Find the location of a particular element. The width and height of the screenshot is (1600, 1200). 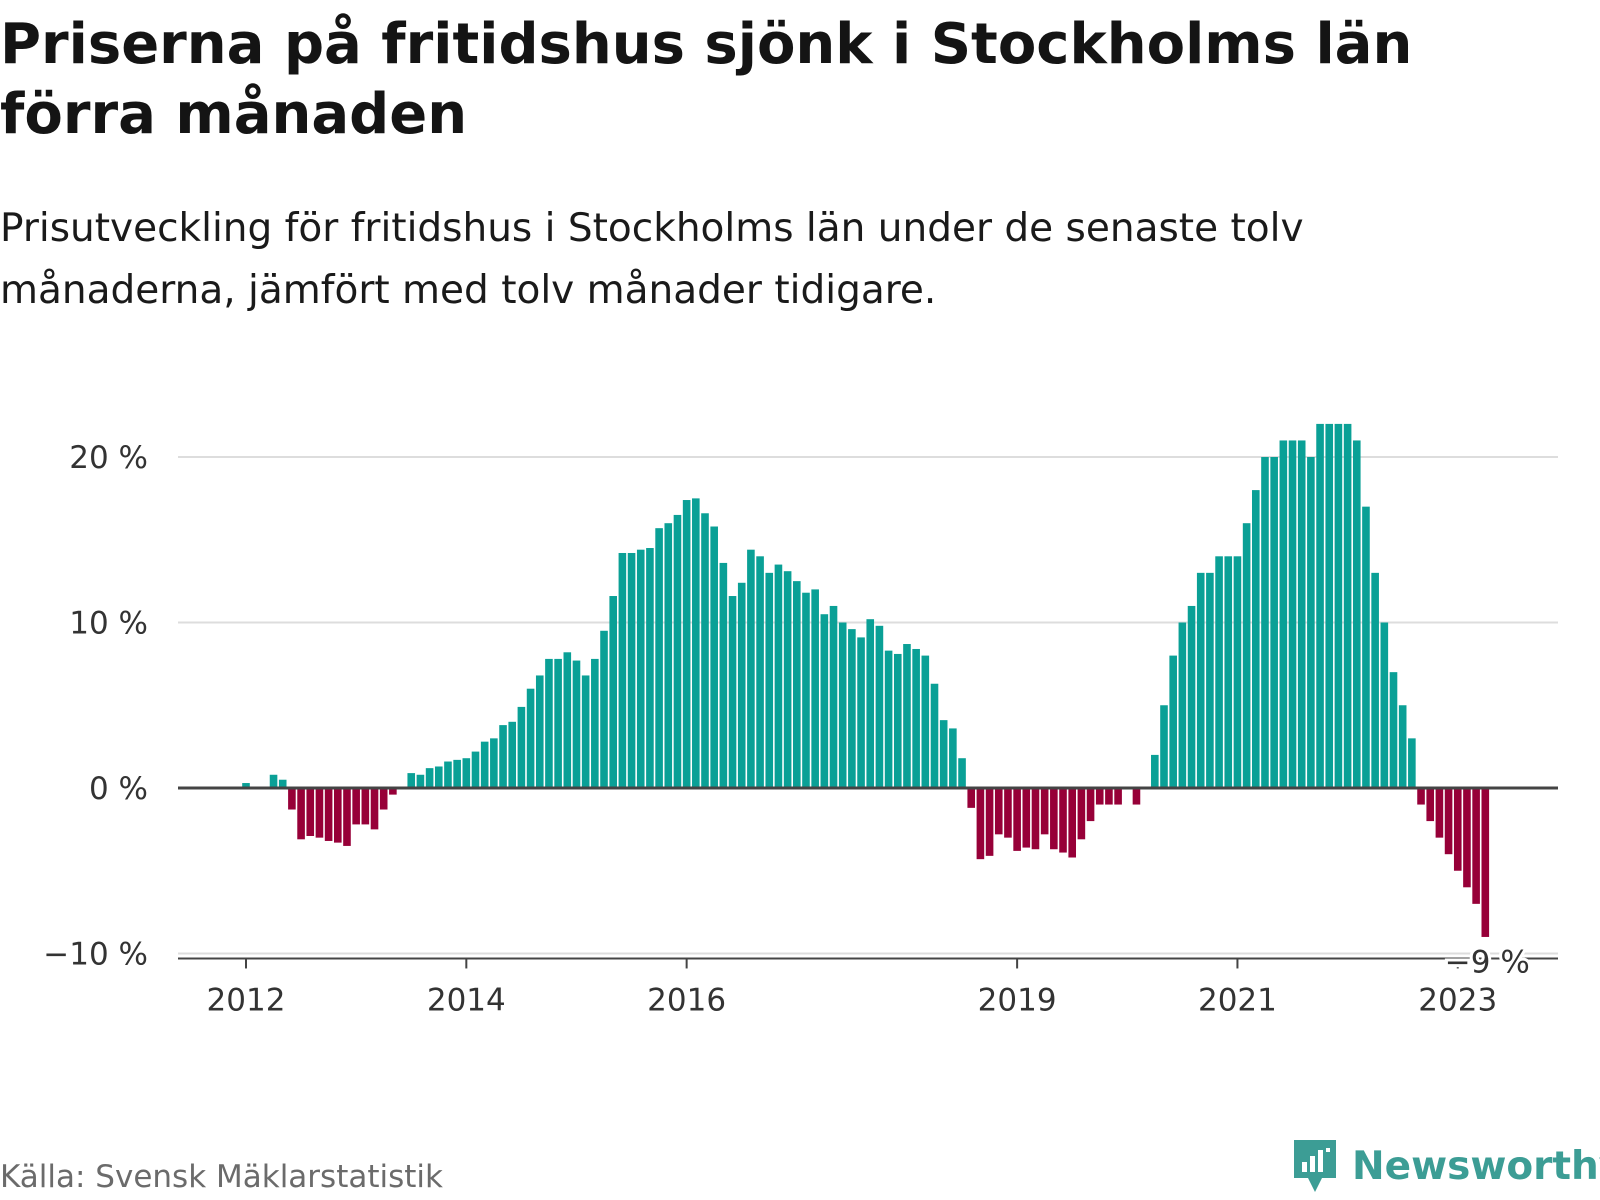

x-tick-label: 2019 is located at coordinates (1017, 1000).